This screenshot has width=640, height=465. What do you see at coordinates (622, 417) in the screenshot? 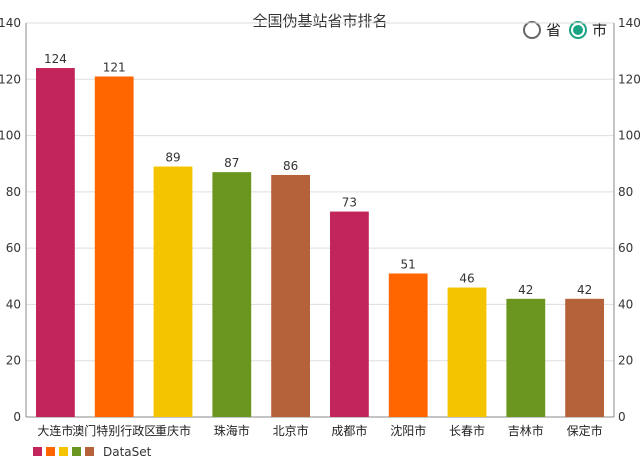
I see `y-tick-label-right: 0` at bounding box center [622, 417].